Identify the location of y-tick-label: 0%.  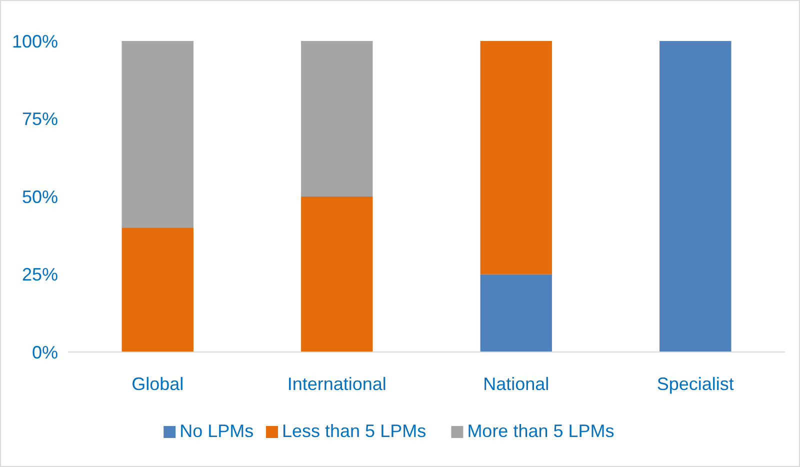
(45, 352).